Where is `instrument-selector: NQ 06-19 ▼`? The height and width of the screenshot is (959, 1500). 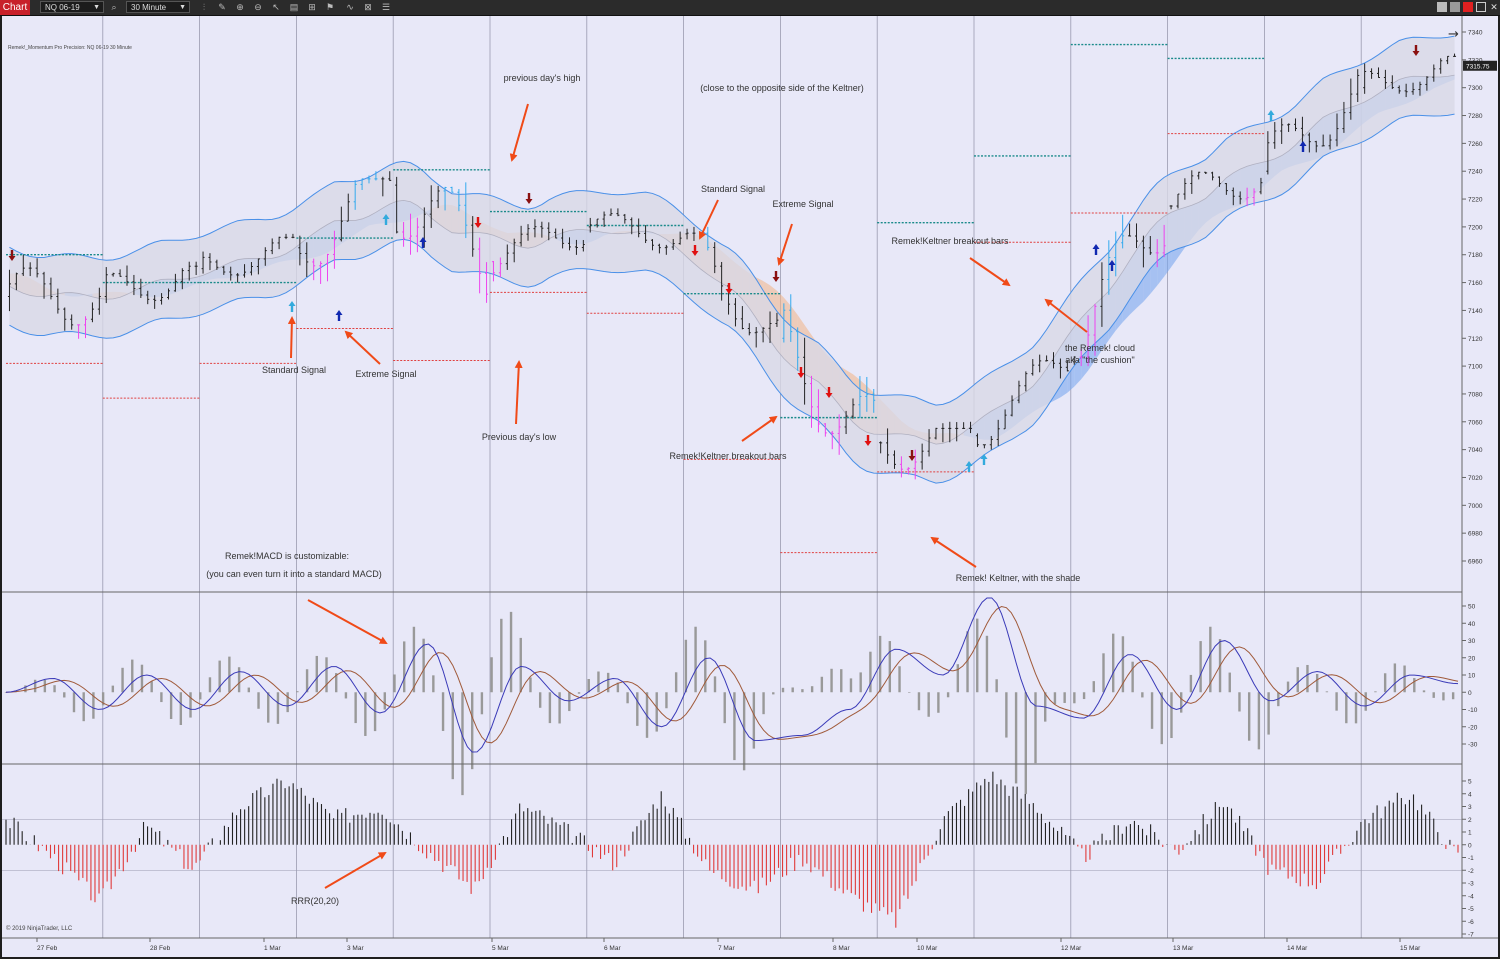 instrument-selector: NQ 06-19 ▼ is located at coordinates (72, 7).